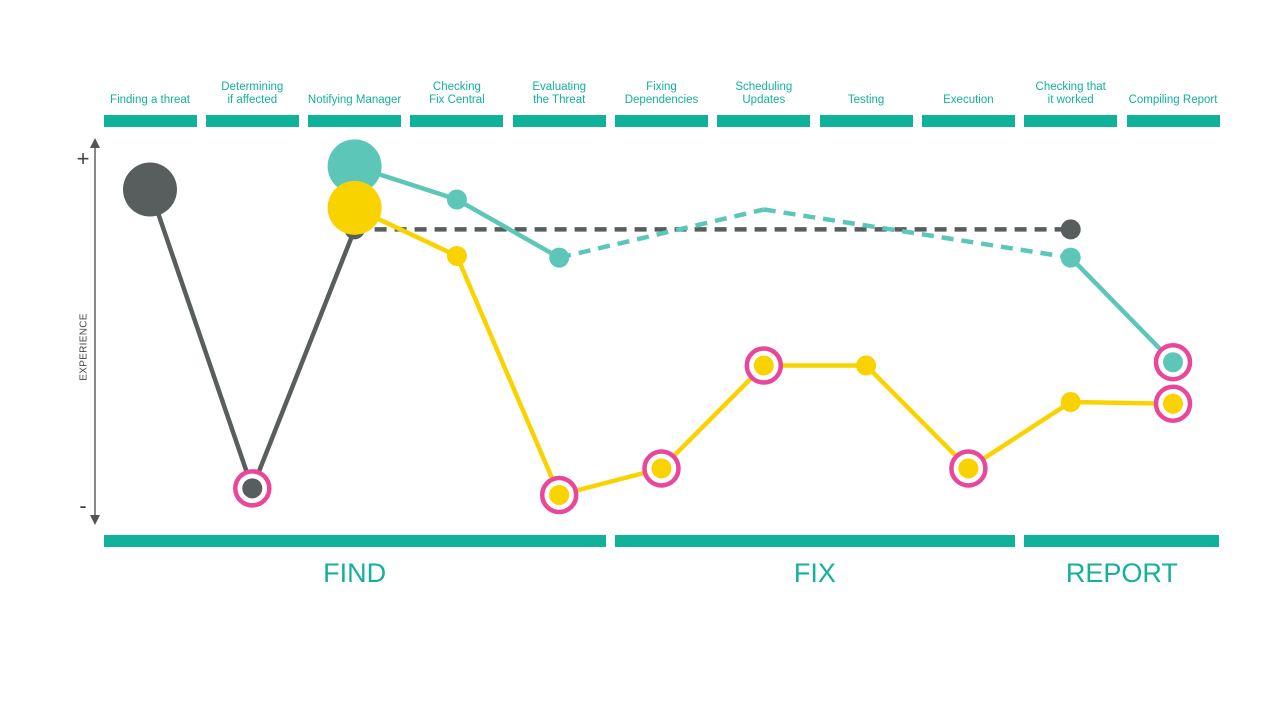  What do you see at coordinates (1070, 93) in the screenshot?
I see `stage-label: Checking that it worked` at bounding box center [1070, 93].